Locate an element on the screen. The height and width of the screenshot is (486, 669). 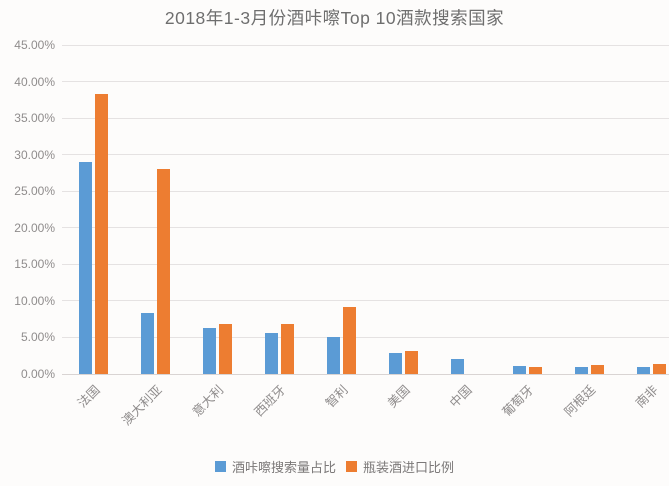
legend: 酒咔嚓搜索量占比 瓶装酒进口比例 is located at coordinates (334, 466).